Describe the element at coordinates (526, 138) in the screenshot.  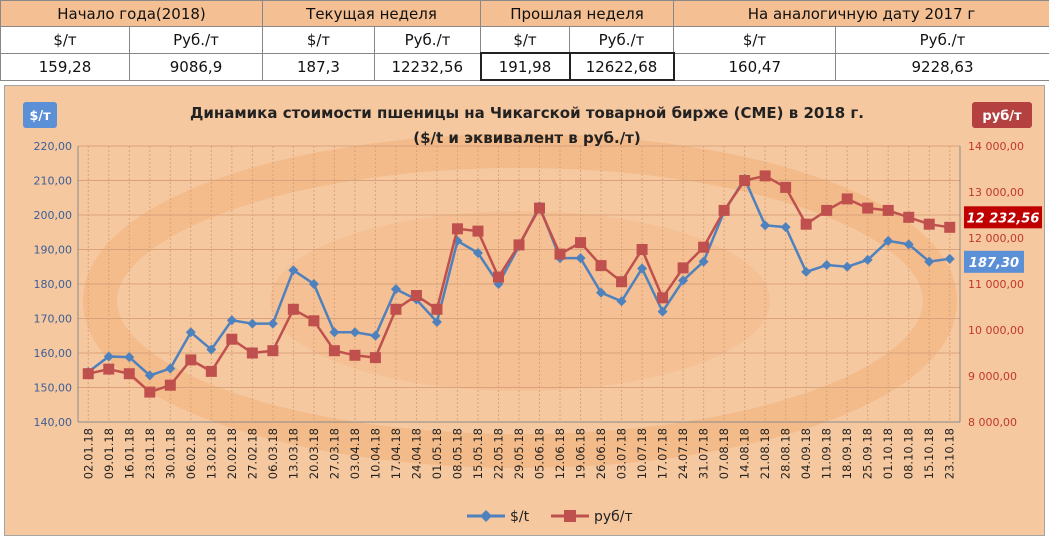
I see `chart-subtitle: ($/t и эквивалент в руб./т)` at that location.